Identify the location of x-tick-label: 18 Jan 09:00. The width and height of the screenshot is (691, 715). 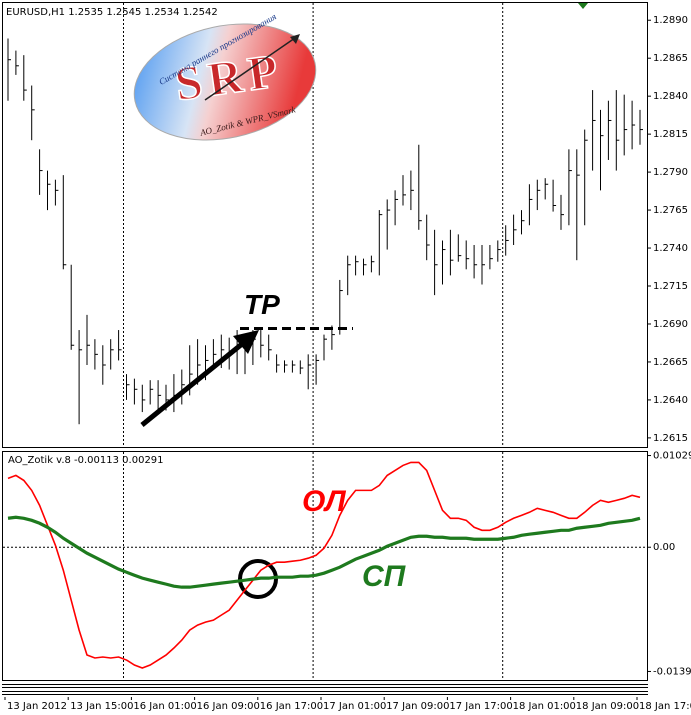
(607, 706).